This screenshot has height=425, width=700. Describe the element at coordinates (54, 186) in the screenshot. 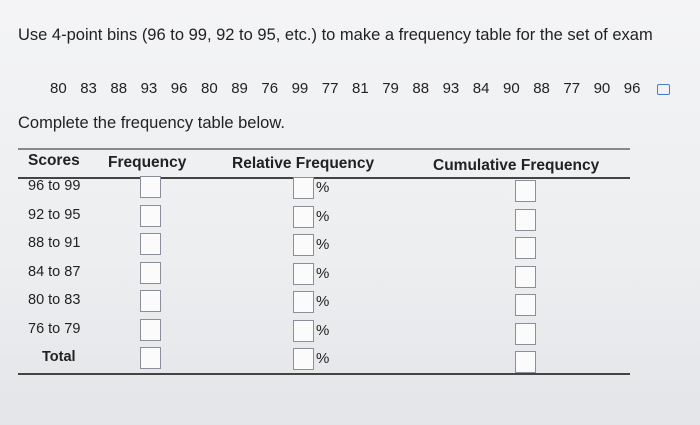

I see `row-label: 96 to 99` at that location.